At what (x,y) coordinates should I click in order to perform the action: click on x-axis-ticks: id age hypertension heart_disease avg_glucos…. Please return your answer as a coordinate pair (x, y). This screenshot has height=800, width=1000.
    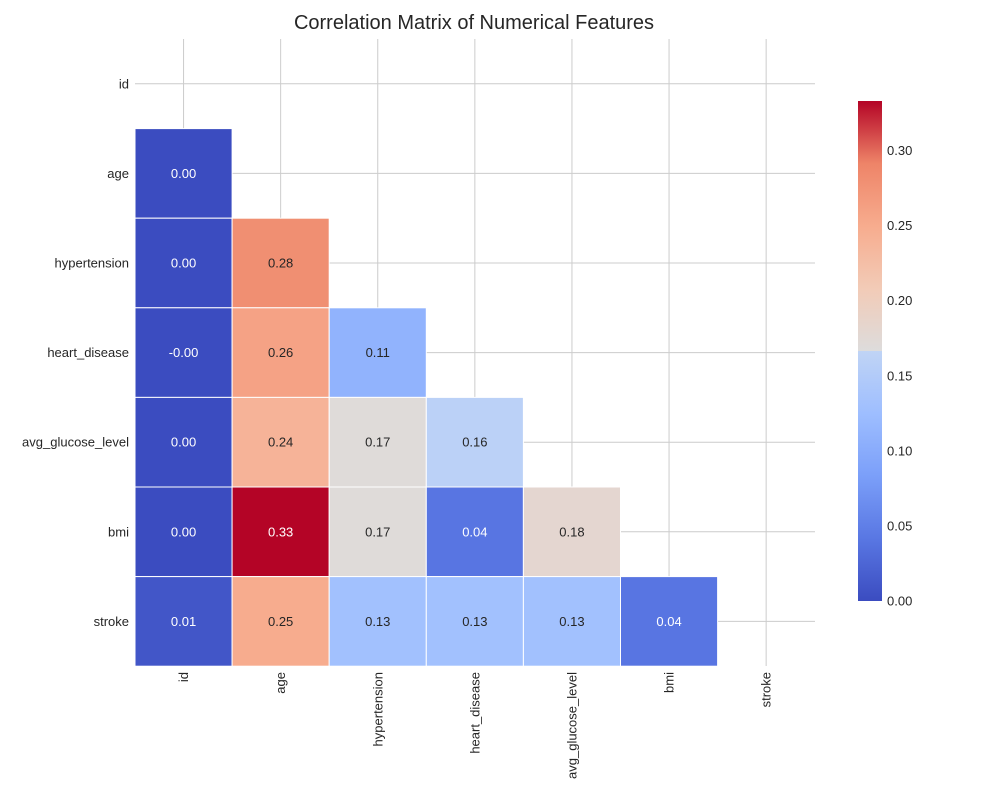
    Looking at the image, I should click on (475, 725).